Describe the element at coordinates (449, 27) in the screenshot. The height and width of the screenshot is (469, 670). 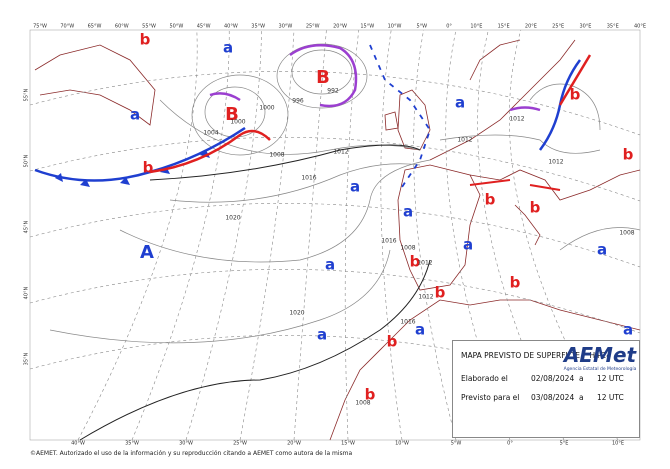
I see `longitude-label: 0°` at that location.